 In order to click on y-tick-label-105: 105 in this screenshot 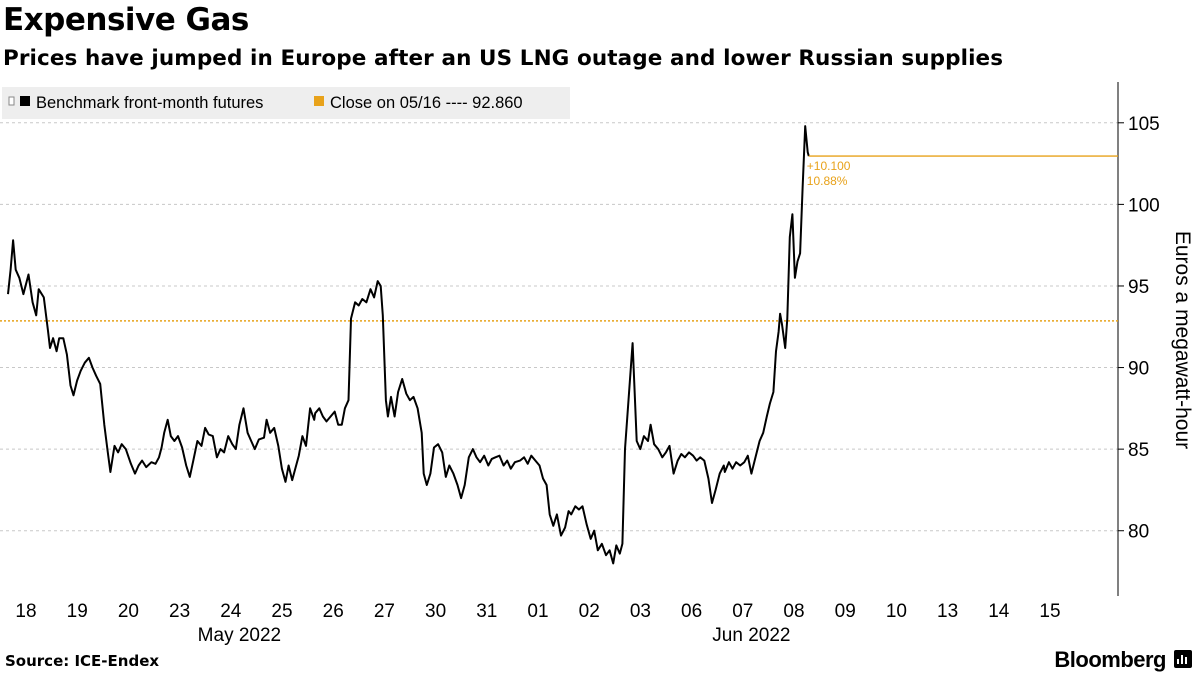, I will do `click(1144, 124)`.